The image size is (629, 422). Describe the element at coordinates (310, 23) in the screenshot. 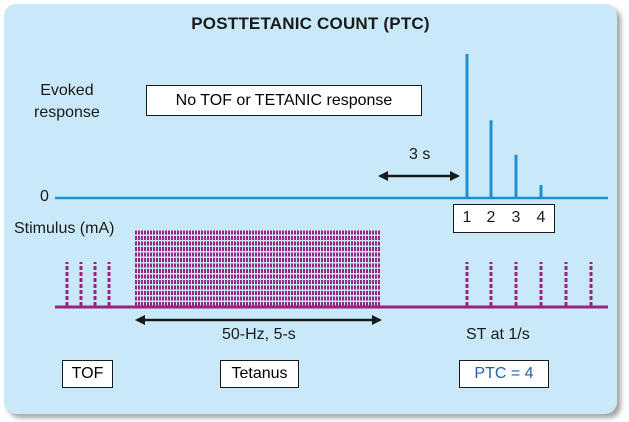

I see `diagram-title: POSTTETANIC COUNT (PTC)` at that location.